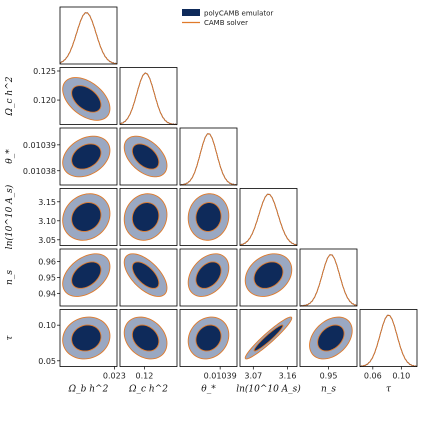 This screenshot has height=423, width=422. What do you see at coordinates (145, 376) in the screenshot?
I see `x-tick-label-omega_c: 0.12` at bounding box center [145, 376].